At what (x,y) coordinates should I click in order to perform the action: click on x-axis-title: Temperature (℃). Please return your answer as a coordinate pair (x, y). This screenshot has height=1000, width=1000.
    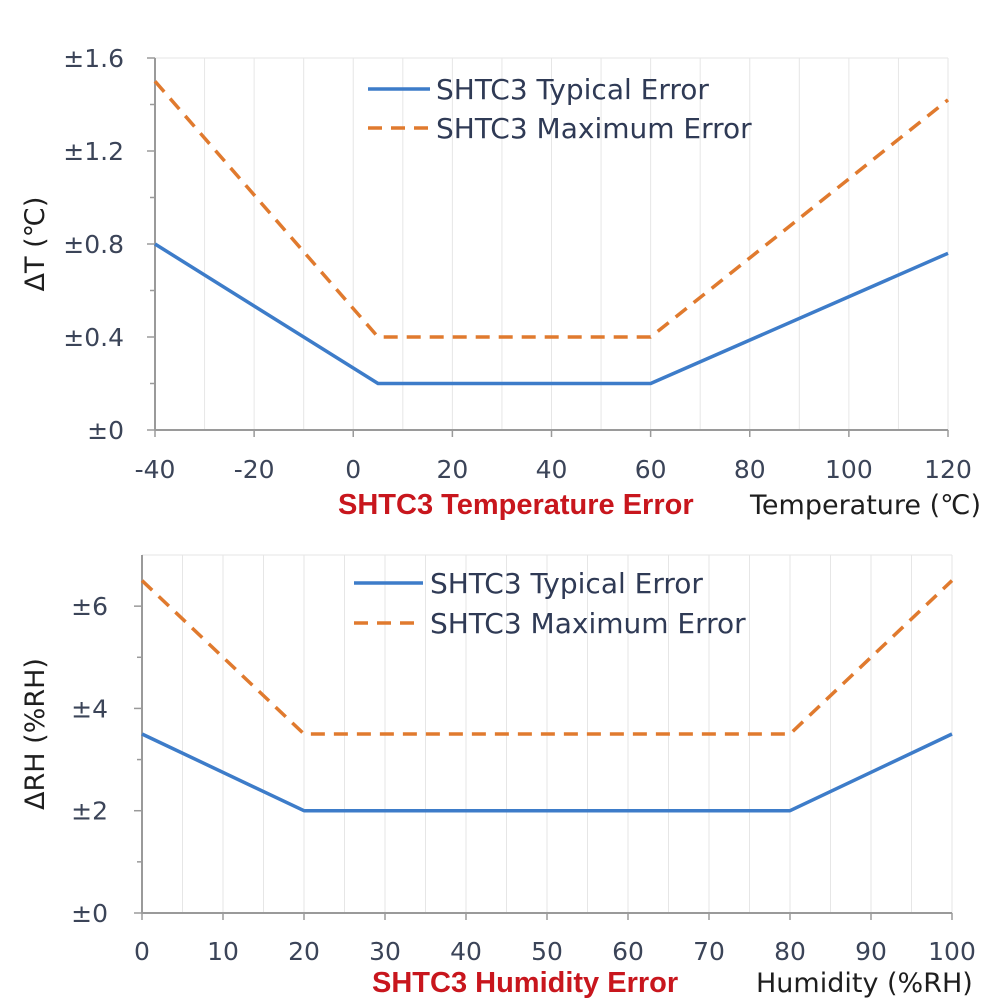
    Looking at the image, I should click on (865, 505).